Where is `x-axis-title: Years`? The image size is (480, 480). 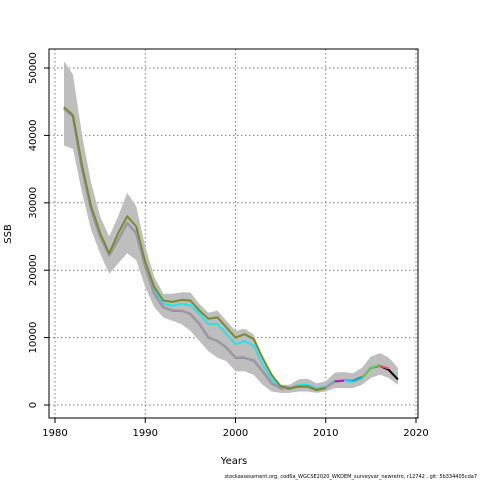
x-axis-title: Years is located at coordinates (233, 461).